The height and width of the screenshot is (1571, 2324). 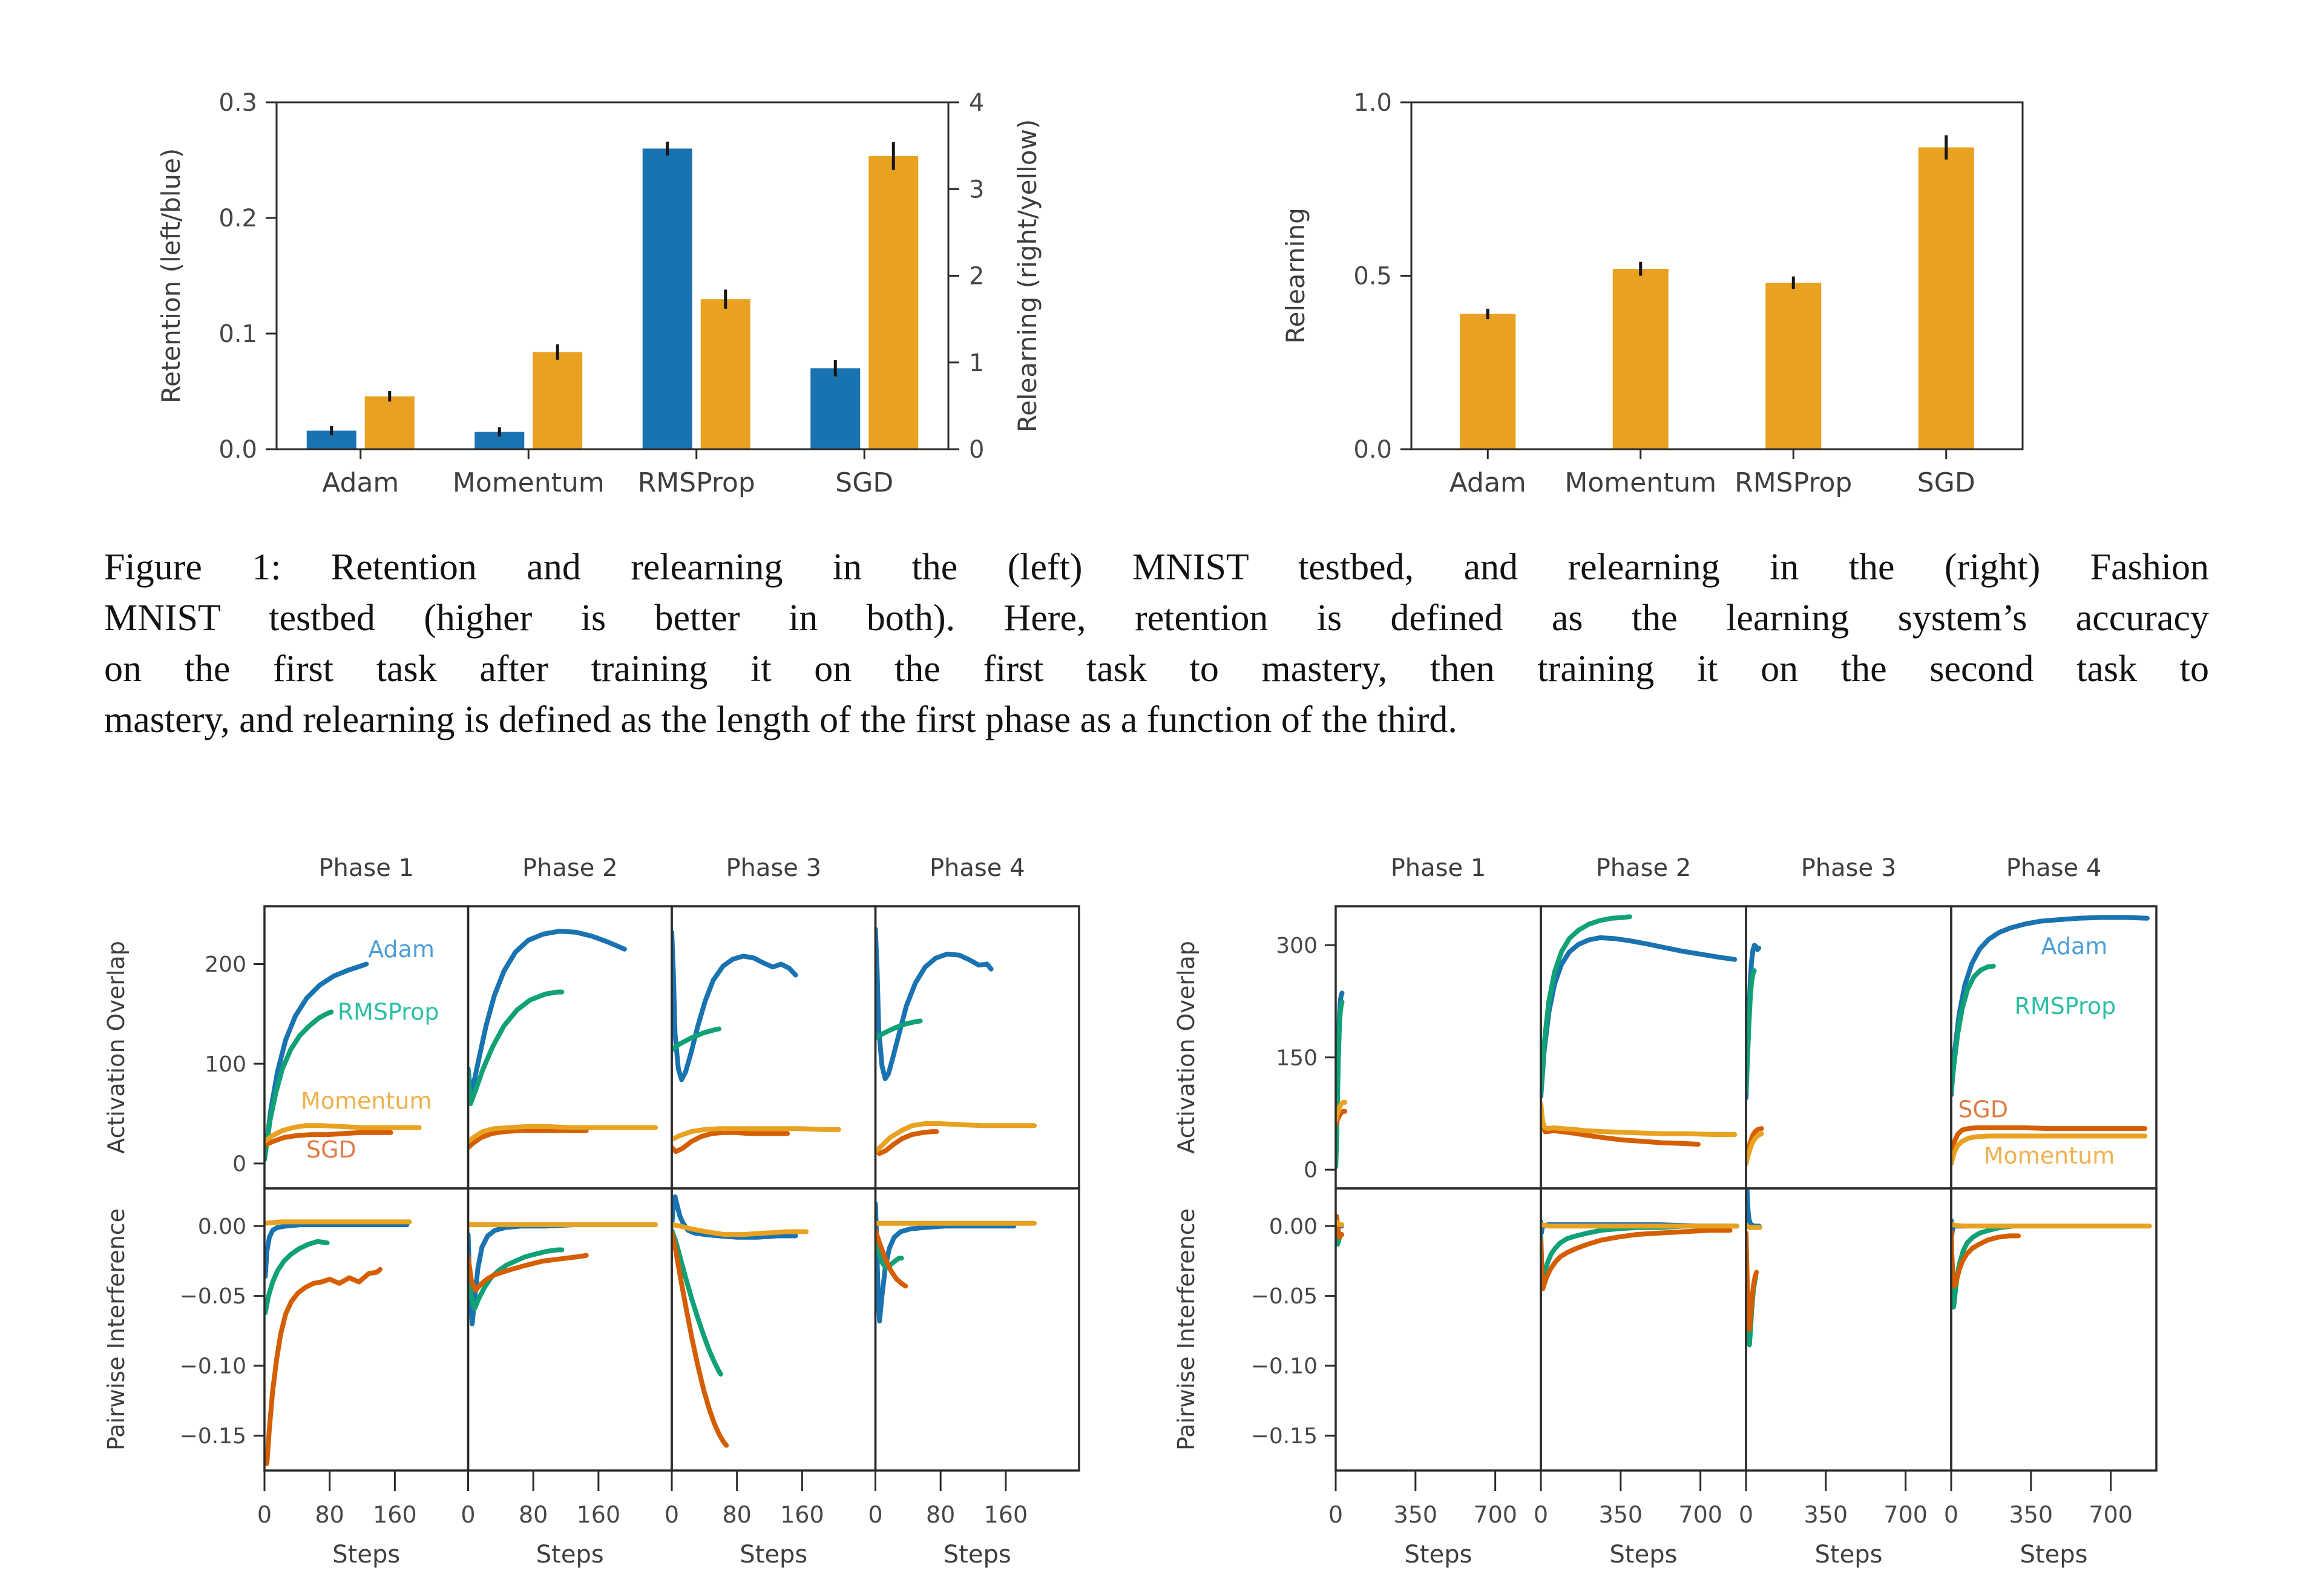 What do you see at coordinates (1946, 299) in the screenshot?
I see `bar-relearning-sgd` at bounding box center [1946, 299].